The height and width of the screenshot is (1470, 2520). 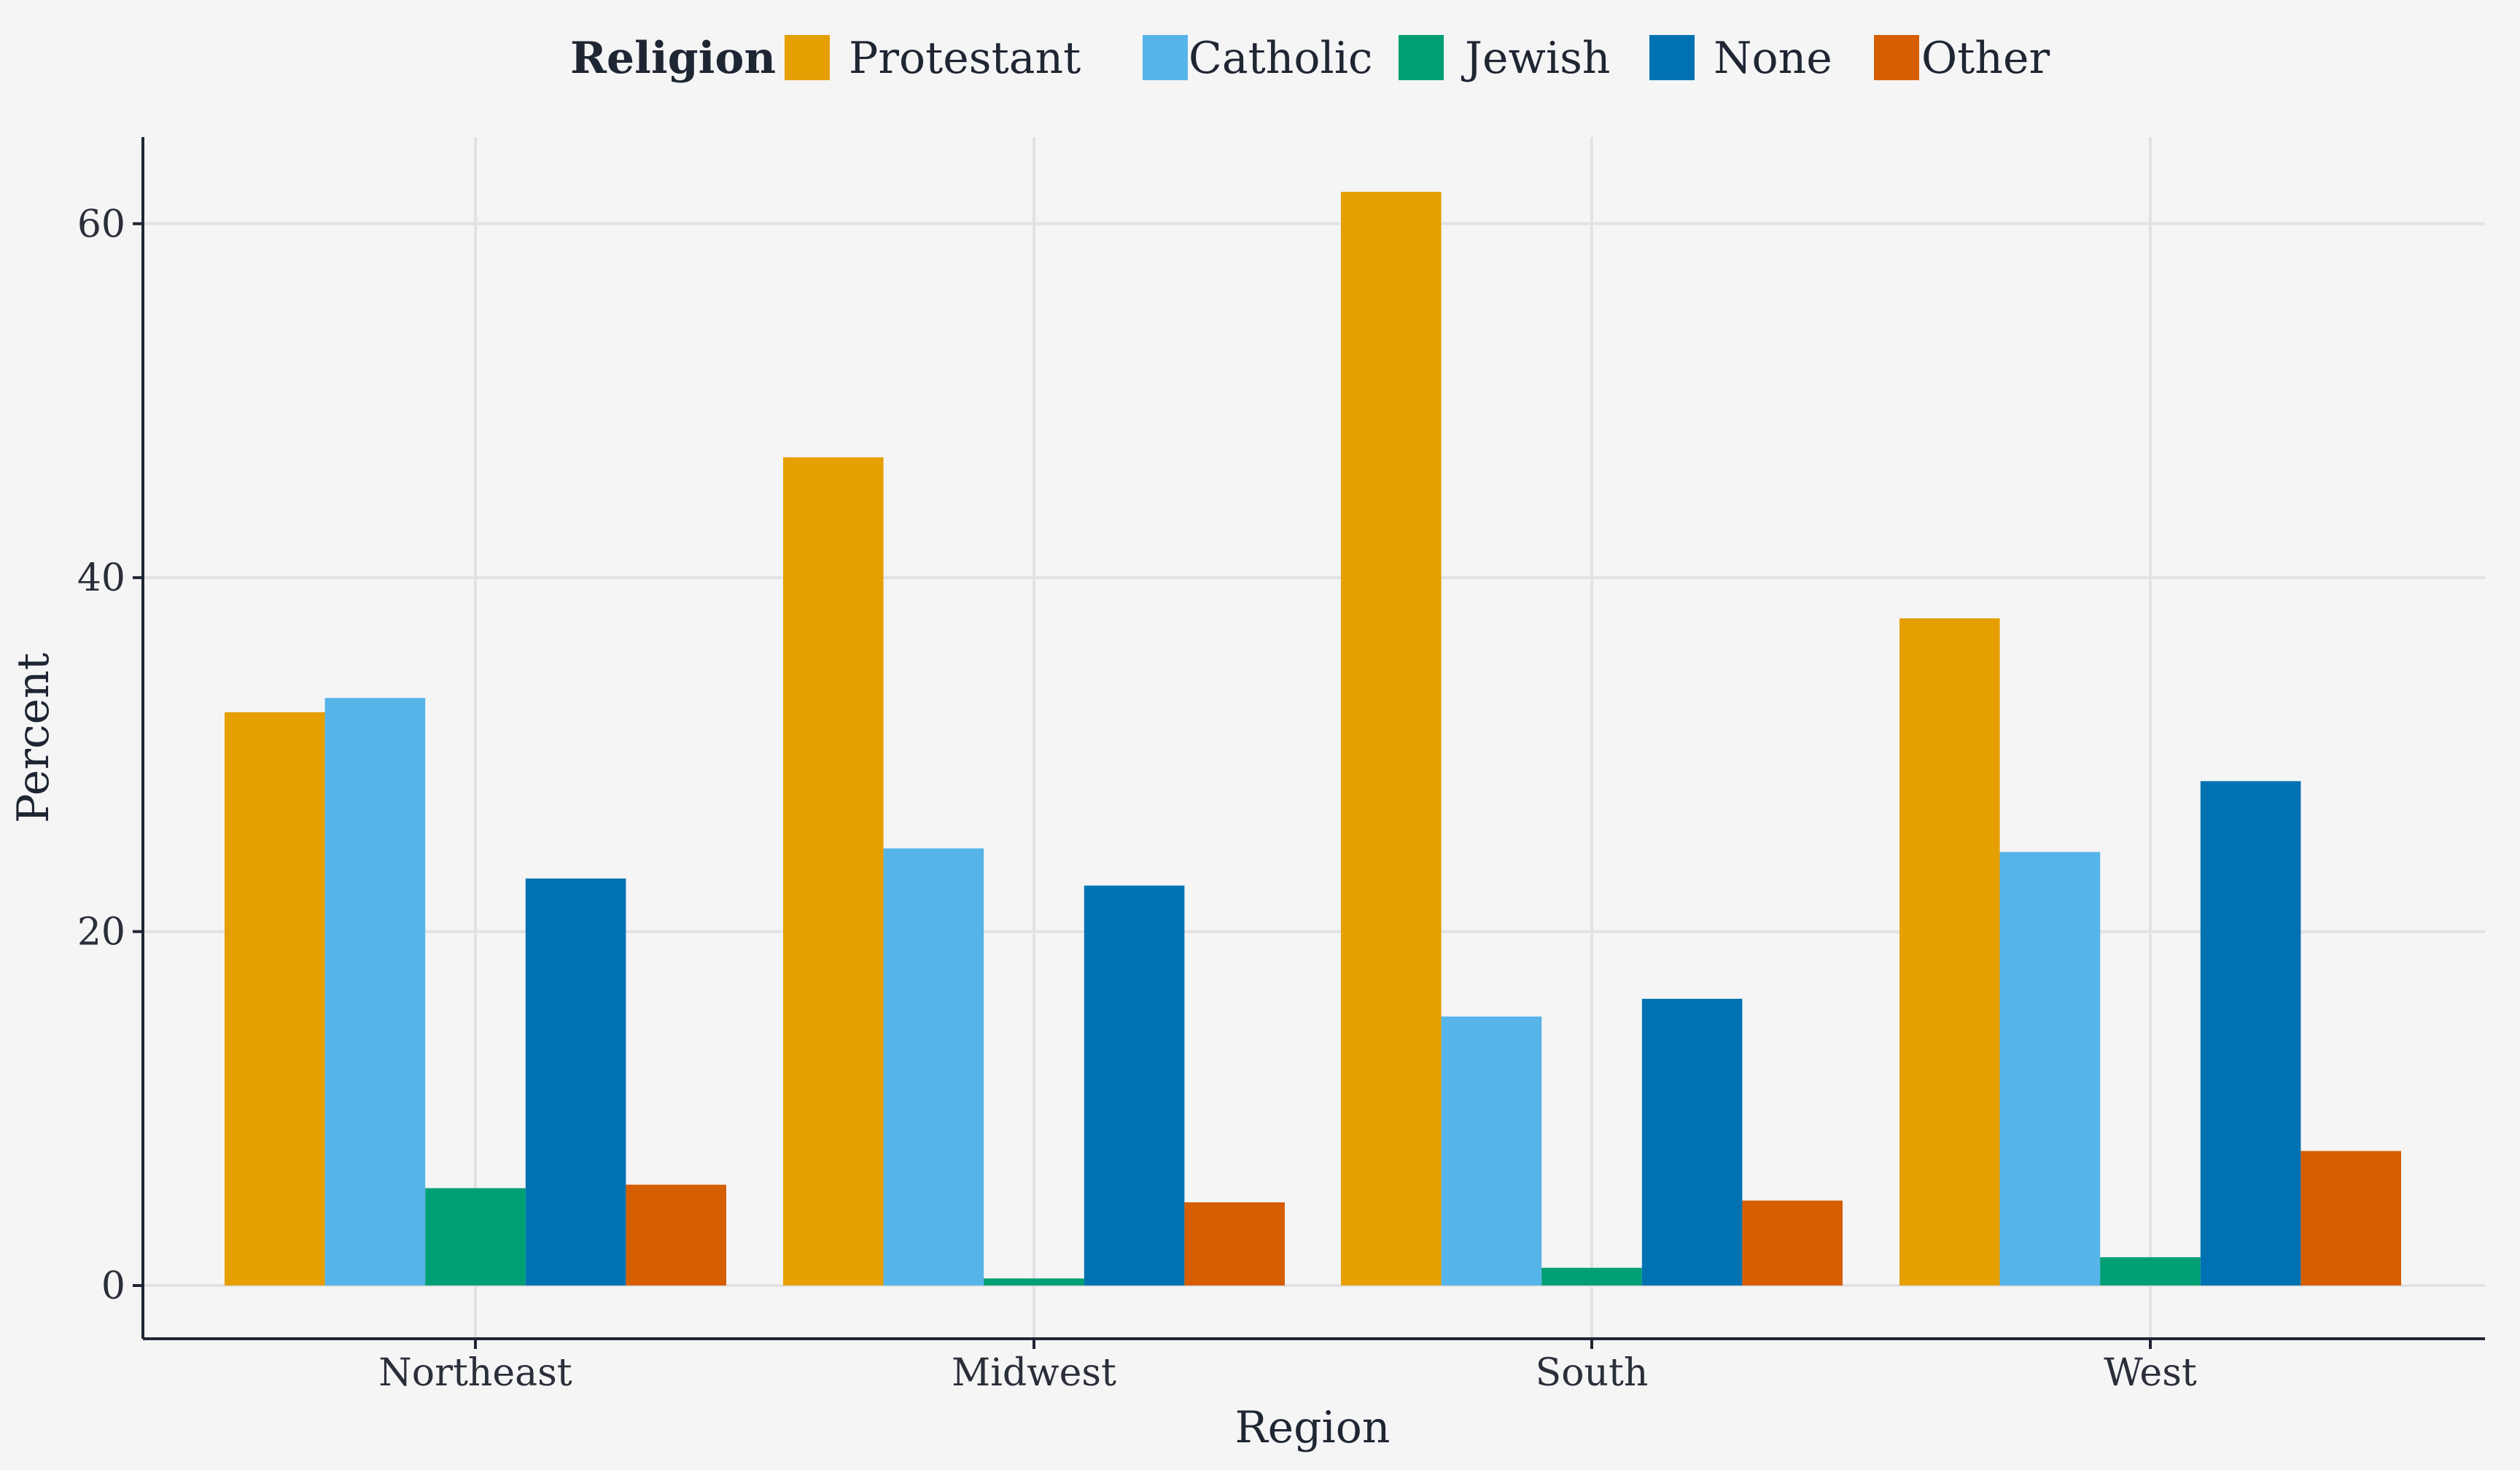 What do you see at coordinates (2351, 1218) in the screenshot?
I see `bar-west-other` at bounding box center [2351, 1218].